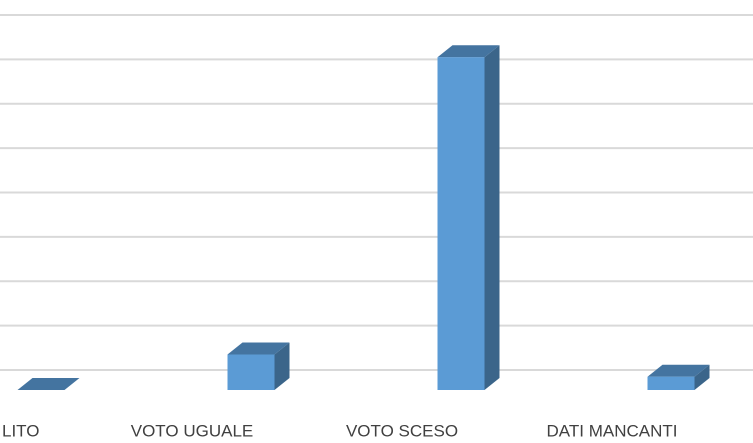 The image size is (753, 443). Describe the element at coordinates (20, 430) in the screenshot. I see `x-tick-label: LITO` at that location.